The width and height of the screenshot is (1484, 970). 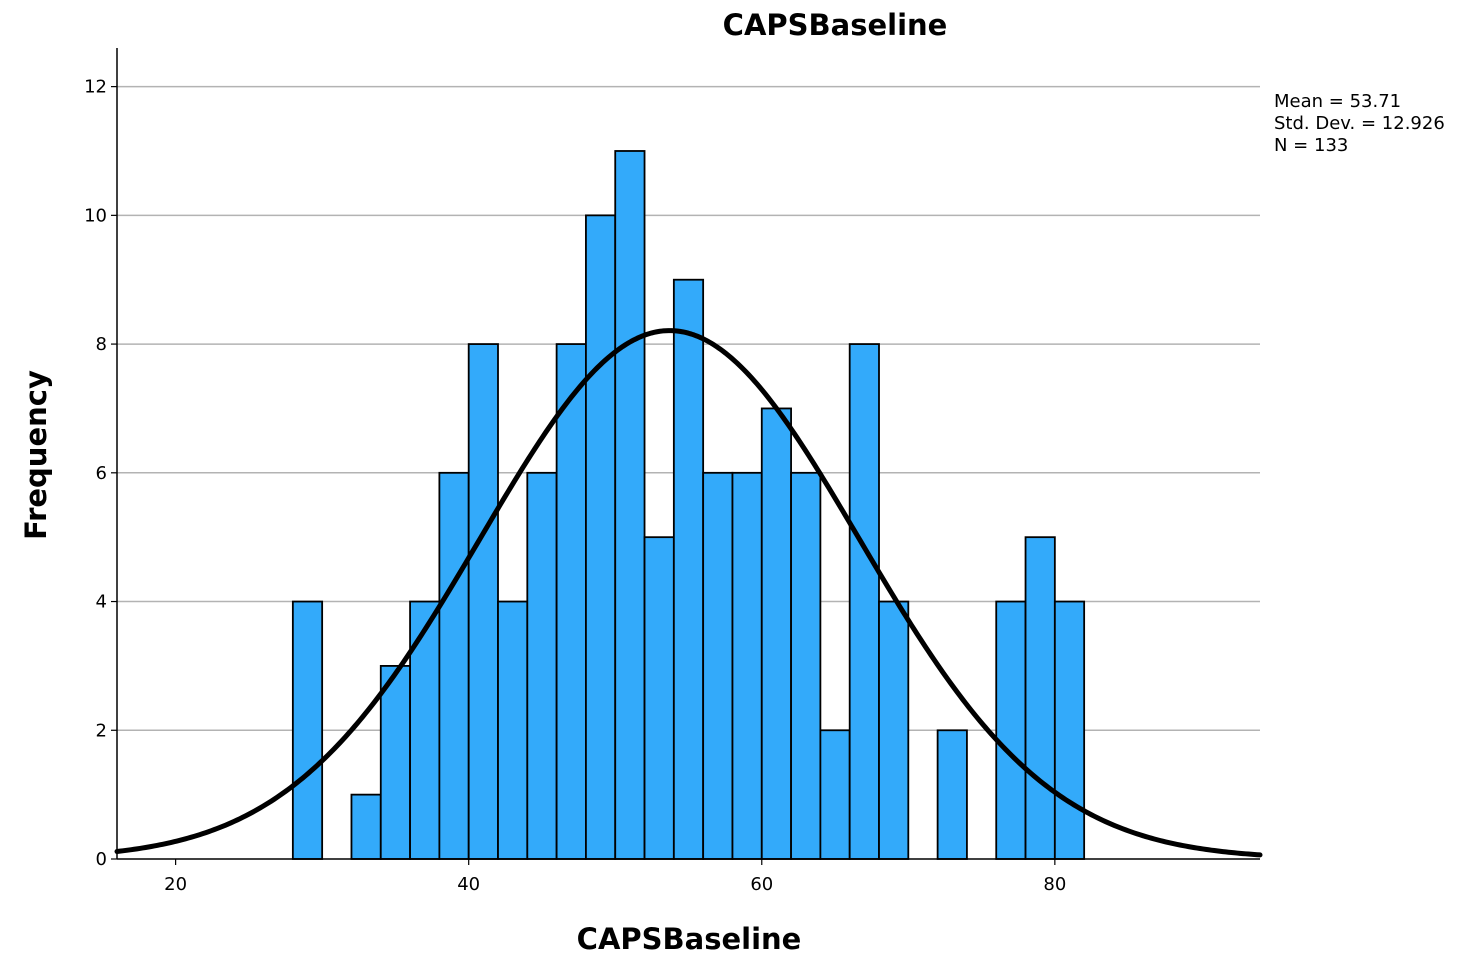 What do you see at coordinates (175, 884) in the screenshot?
I see `x-tick-label: 20` at bounding box center [175, 884].